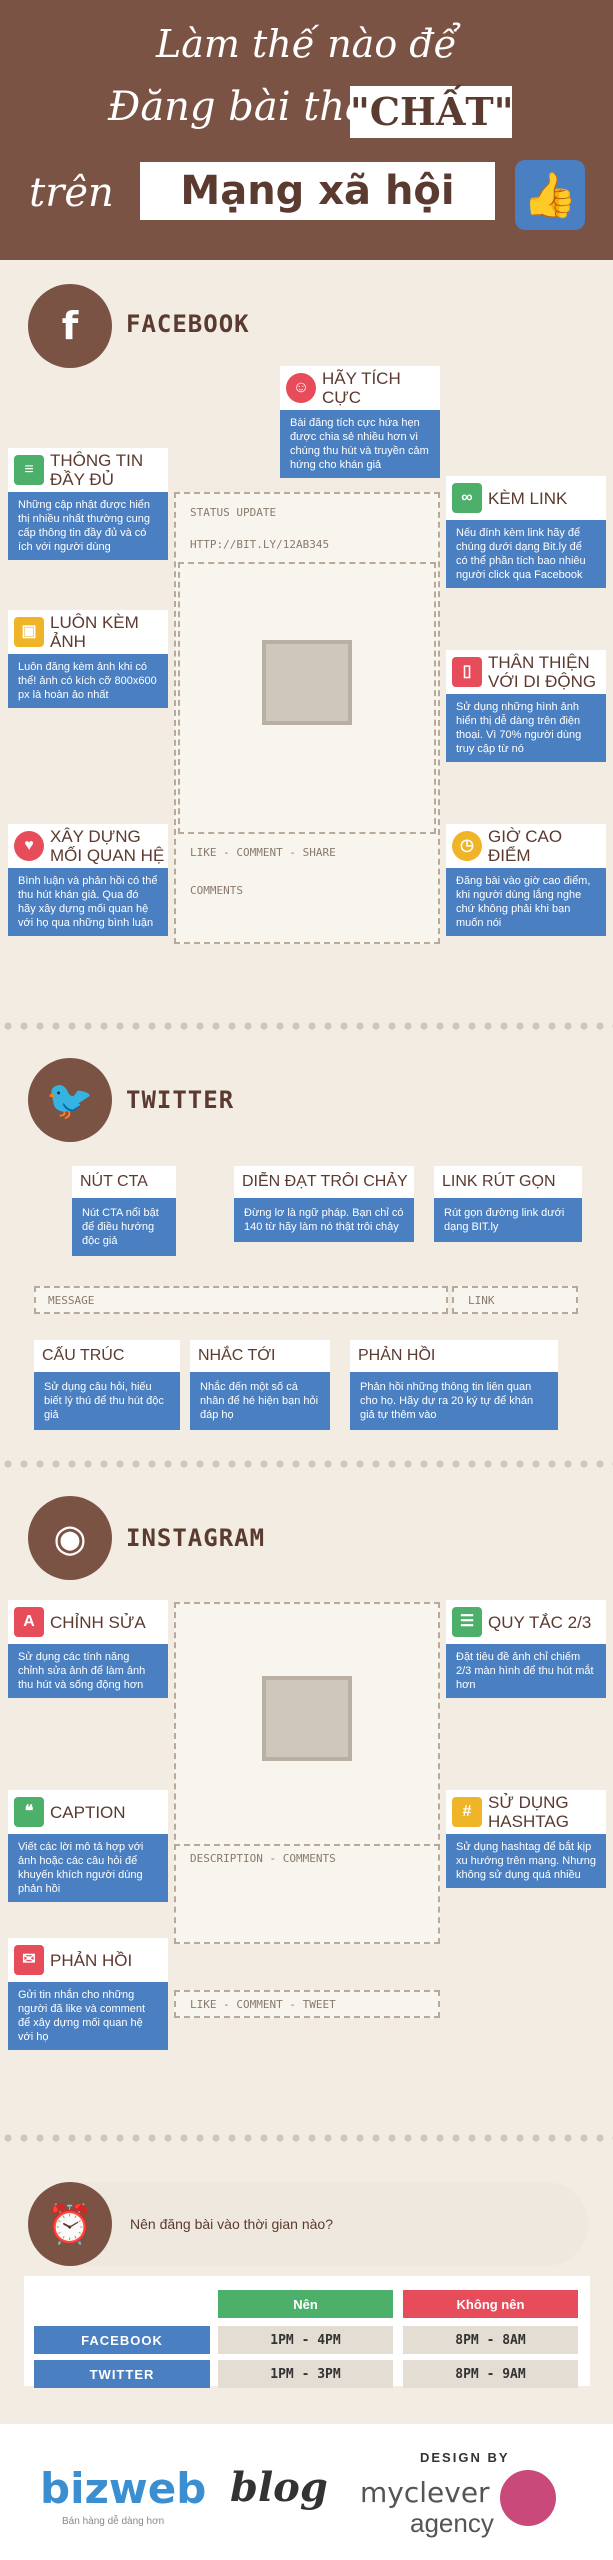 This screenshot has width=613, height=2560. I want to click on row-platform: FACEBOOK, so click(122, 2340).